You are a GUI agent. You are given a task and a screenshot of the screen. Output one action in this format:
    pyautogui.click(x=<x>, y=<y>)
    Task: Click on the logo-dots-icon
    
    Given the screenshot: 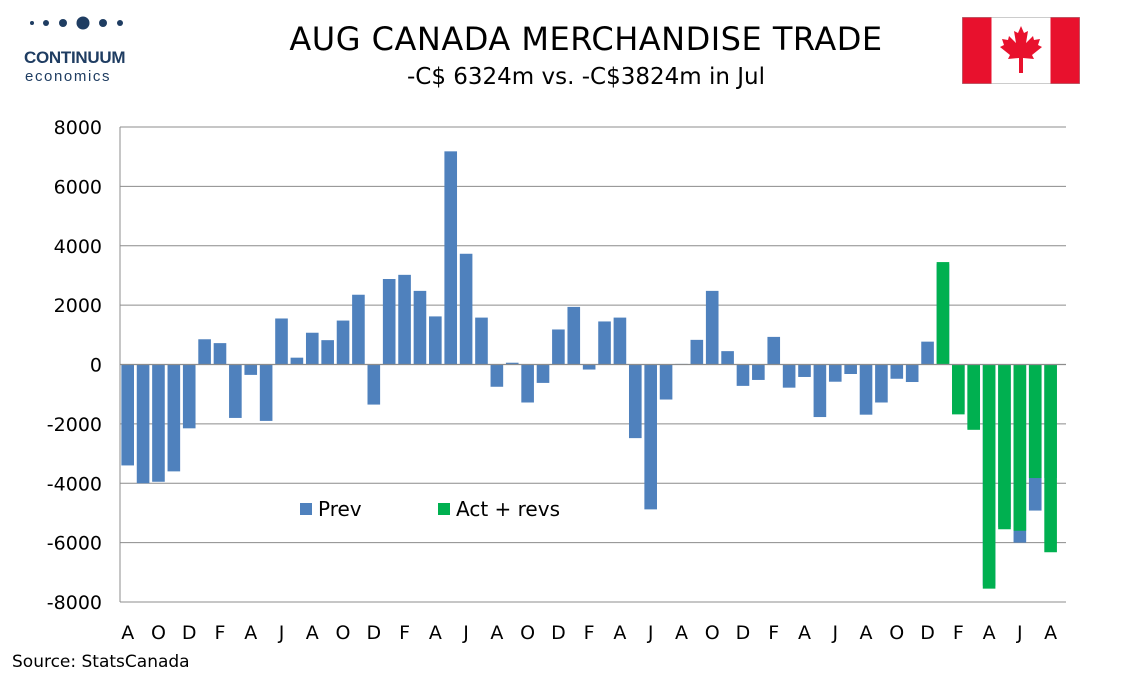 What is the action you would take?
    pyautogui.click(x=76, y=23)
    